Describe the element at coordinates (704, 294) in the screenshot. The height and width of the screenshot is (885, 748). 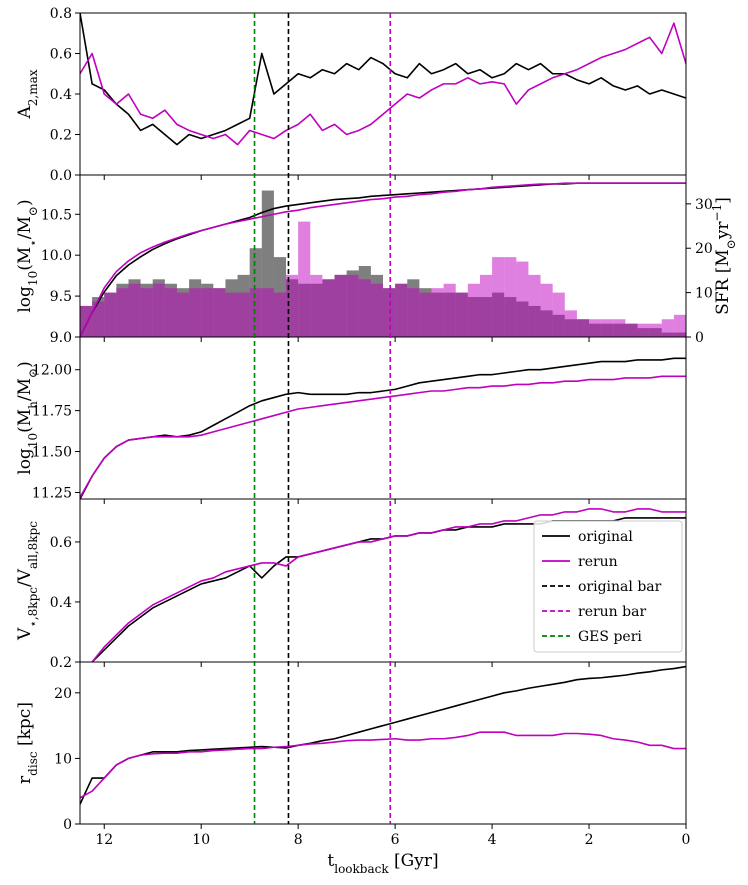
I see `y2-tick-label: 10` at that location.